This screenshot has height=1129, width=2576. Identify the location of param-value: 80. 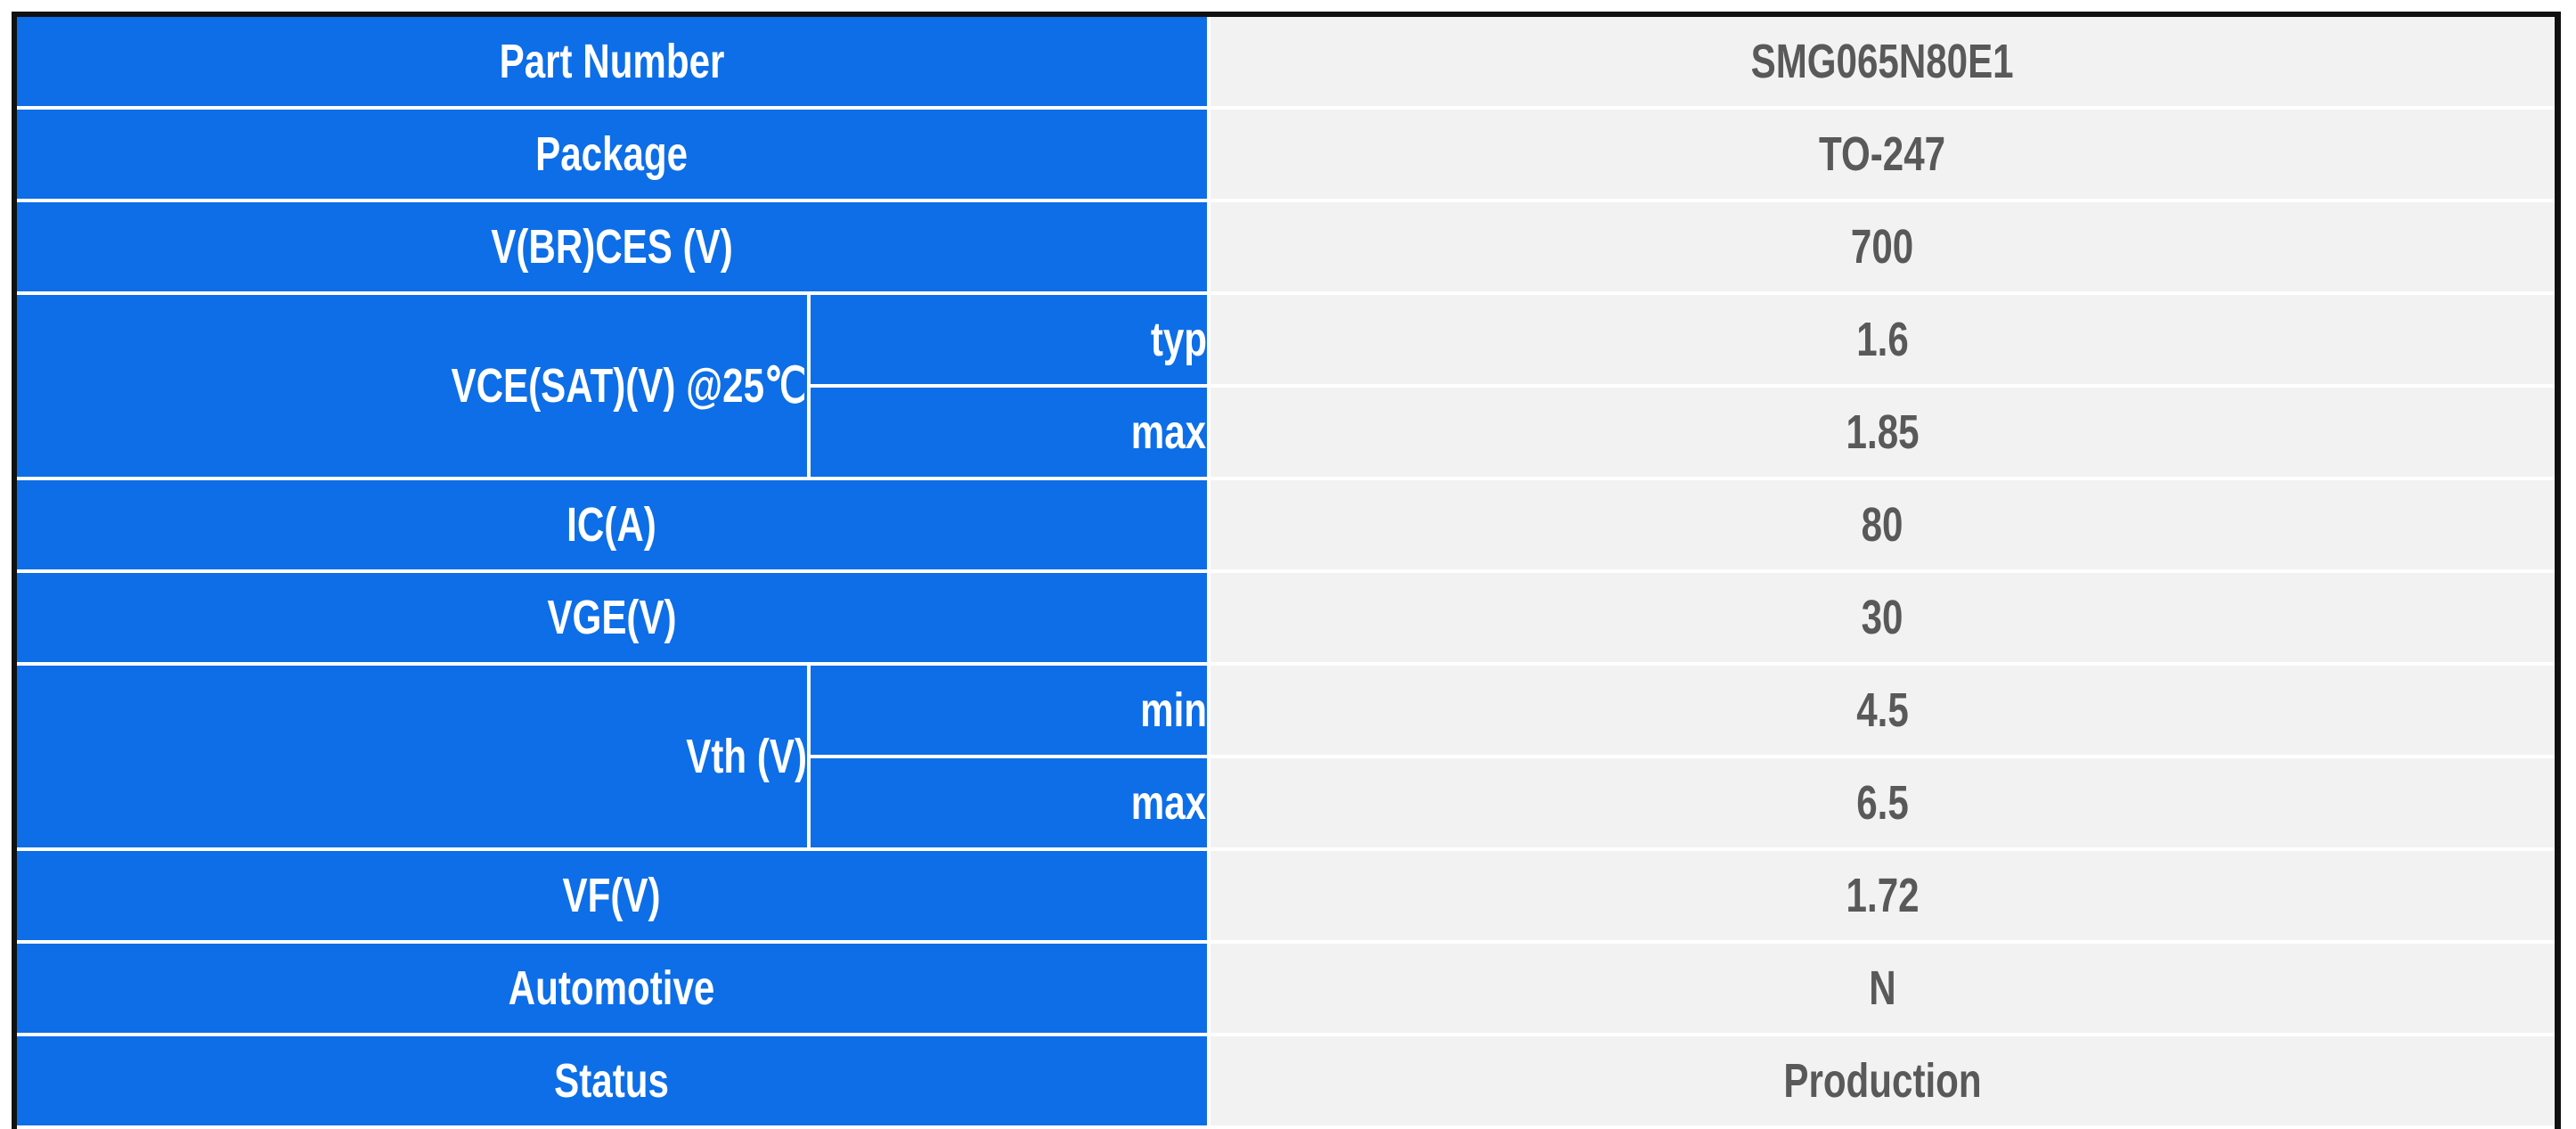
(1883, 525).